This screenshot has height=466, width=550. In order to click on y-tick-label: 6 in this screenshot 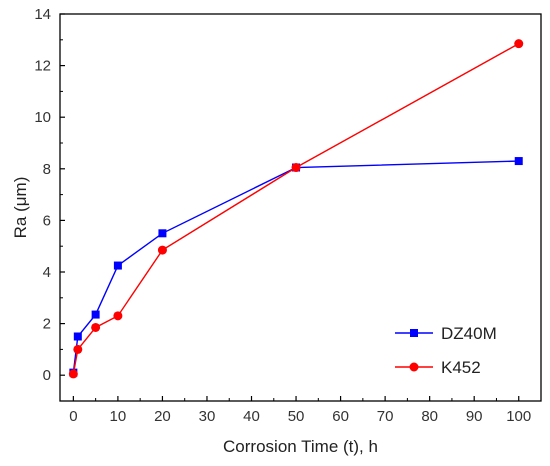, I will do `click(47, 220)`.